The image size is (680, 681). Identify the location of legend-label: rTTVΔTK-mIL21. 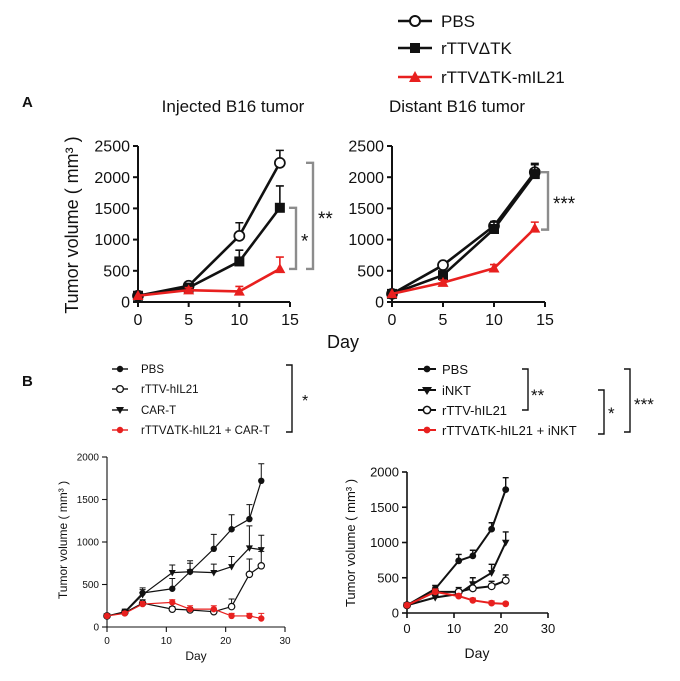
(503, 77).